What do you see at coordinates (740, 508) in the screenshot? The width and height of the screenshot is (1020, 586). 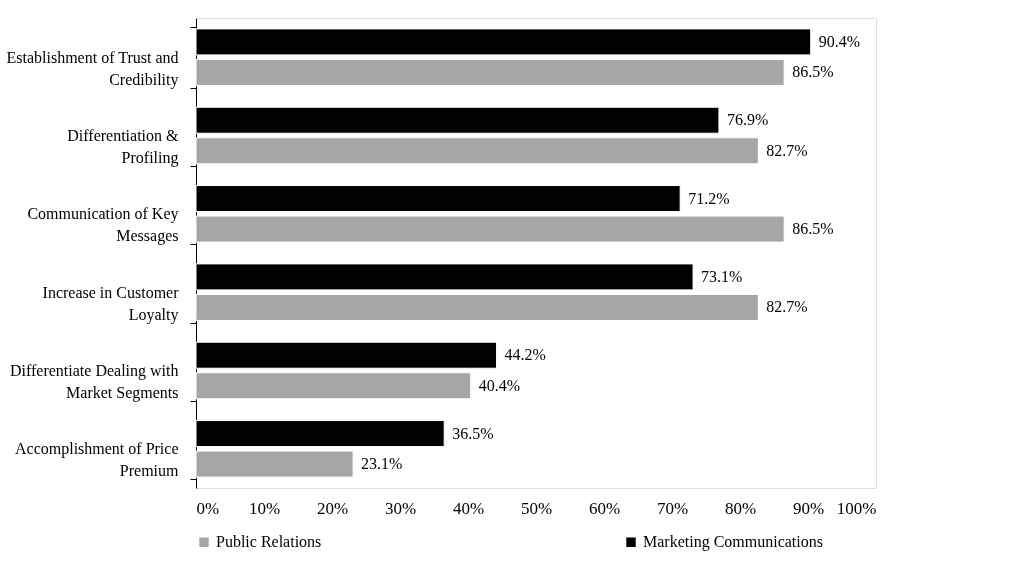 I see `x-tick-label: 80%` at bounding box center [740, 508].